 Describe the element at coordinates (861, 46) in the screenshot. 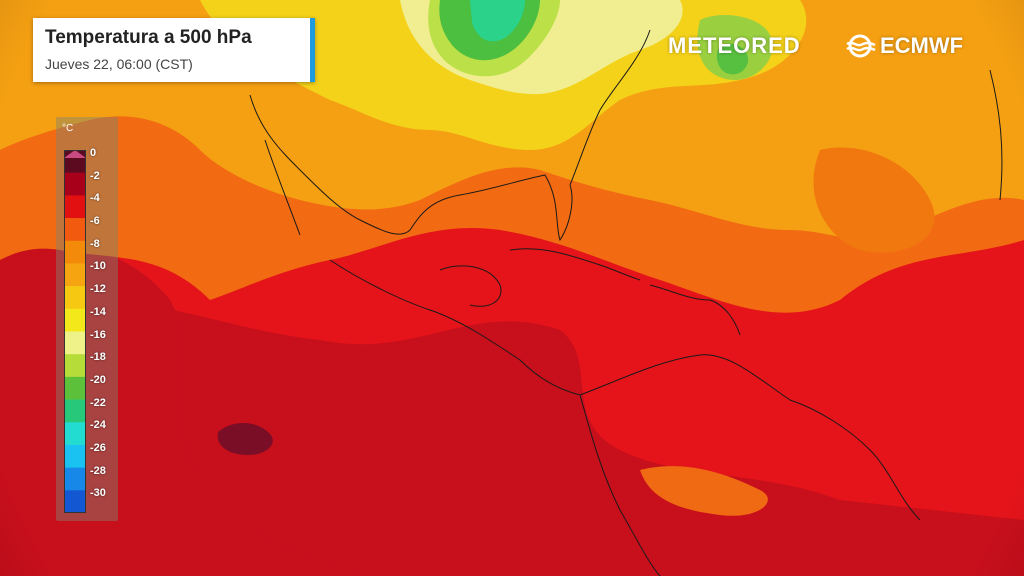

I see `ecmwf-logo-icon` at that location.